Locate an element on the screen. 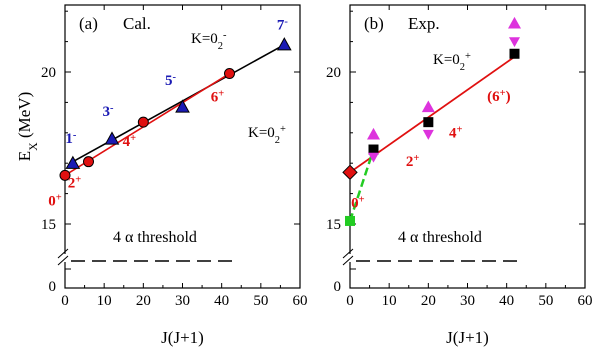 The height and width of the screenshot is (350, 600). panel-title: Cal. is located at coordinates (137, 23).